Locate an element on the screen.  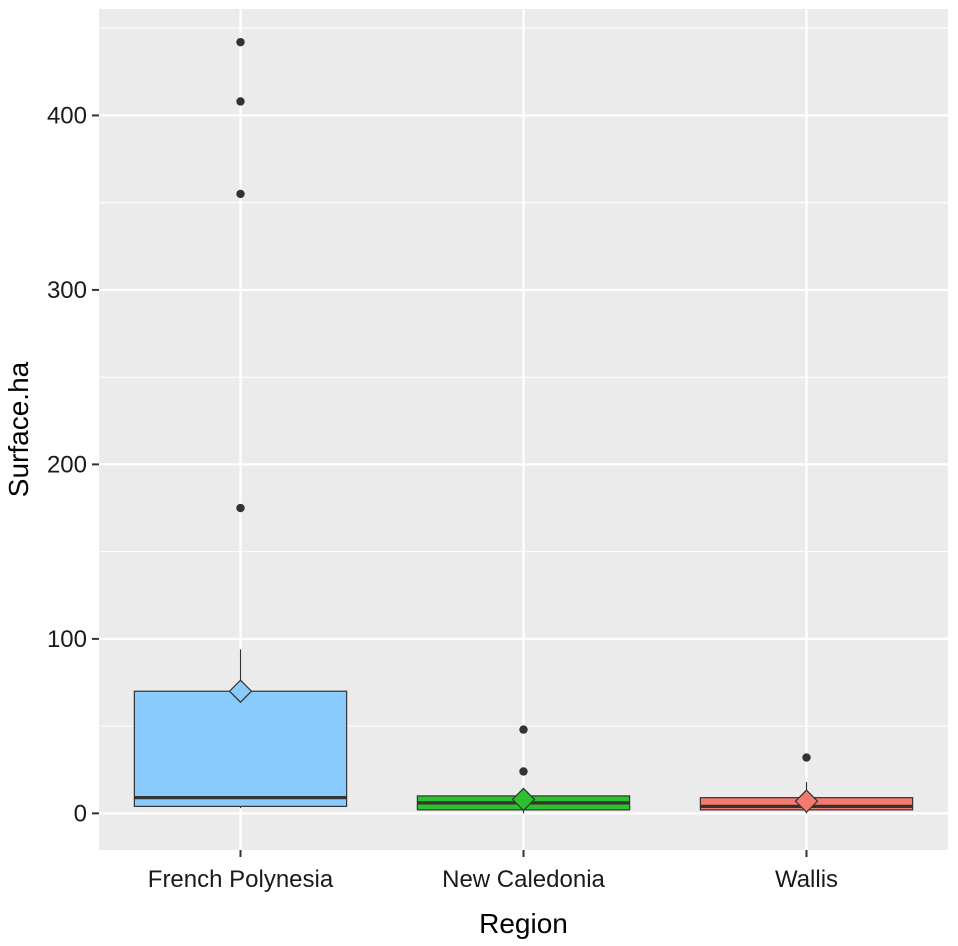
y-tick-label: 100 is located at coordinates (67, 639).